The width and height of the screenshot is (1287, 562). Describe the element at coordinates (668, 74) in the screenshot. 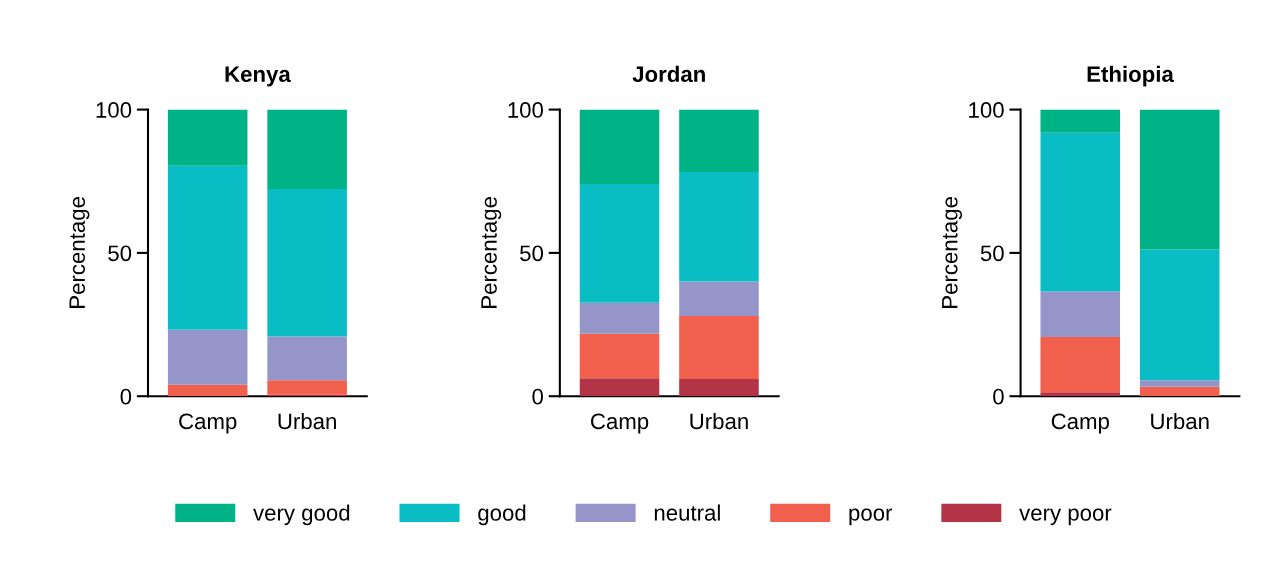

I see `chart-title: Jordan` at that location.